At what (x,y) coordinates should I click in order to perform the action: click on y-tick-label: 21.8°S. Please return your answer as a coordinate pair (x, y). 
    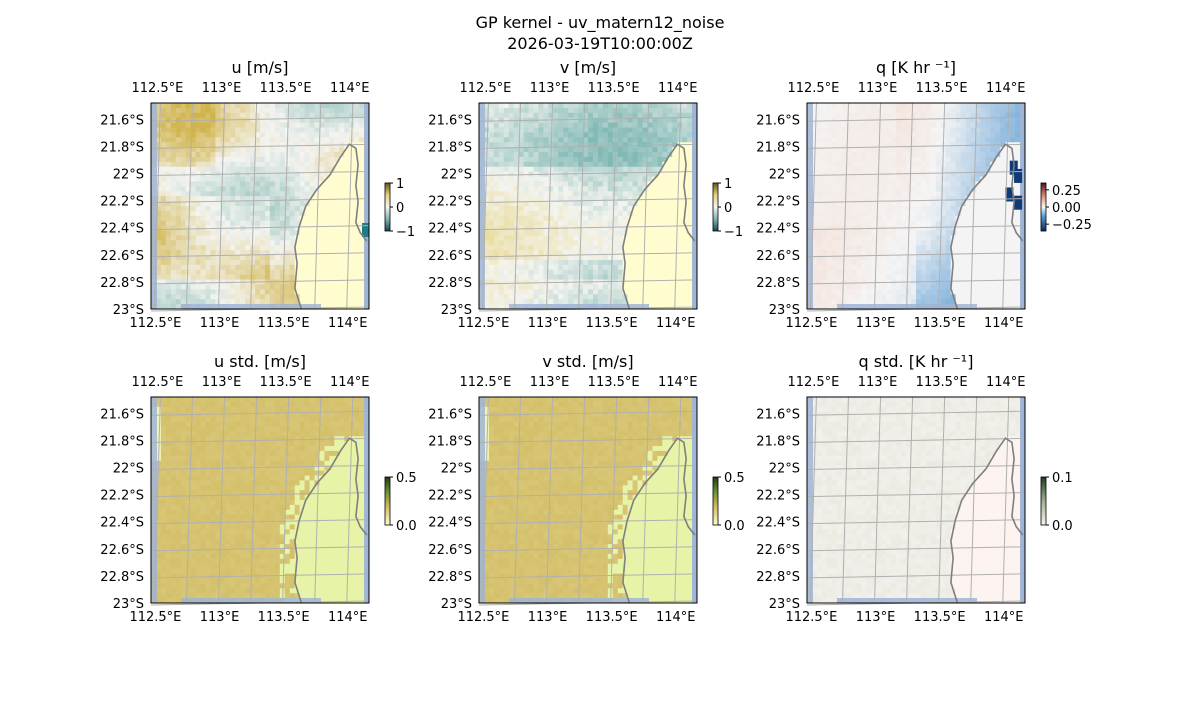
    Looking at the image, I should click on (450, 147).